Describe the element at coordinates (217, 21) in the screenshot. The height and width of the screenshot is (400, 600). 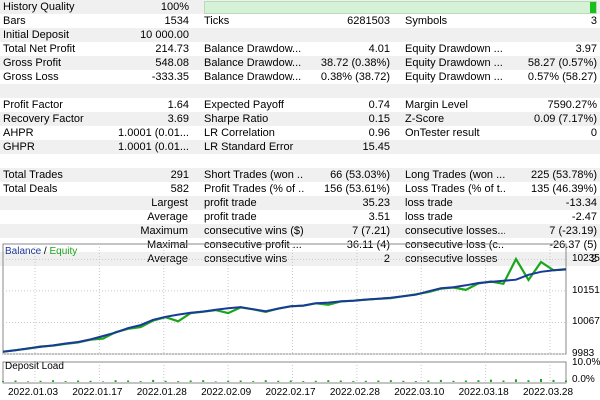
I see `metric-label: Ticks` at that location.